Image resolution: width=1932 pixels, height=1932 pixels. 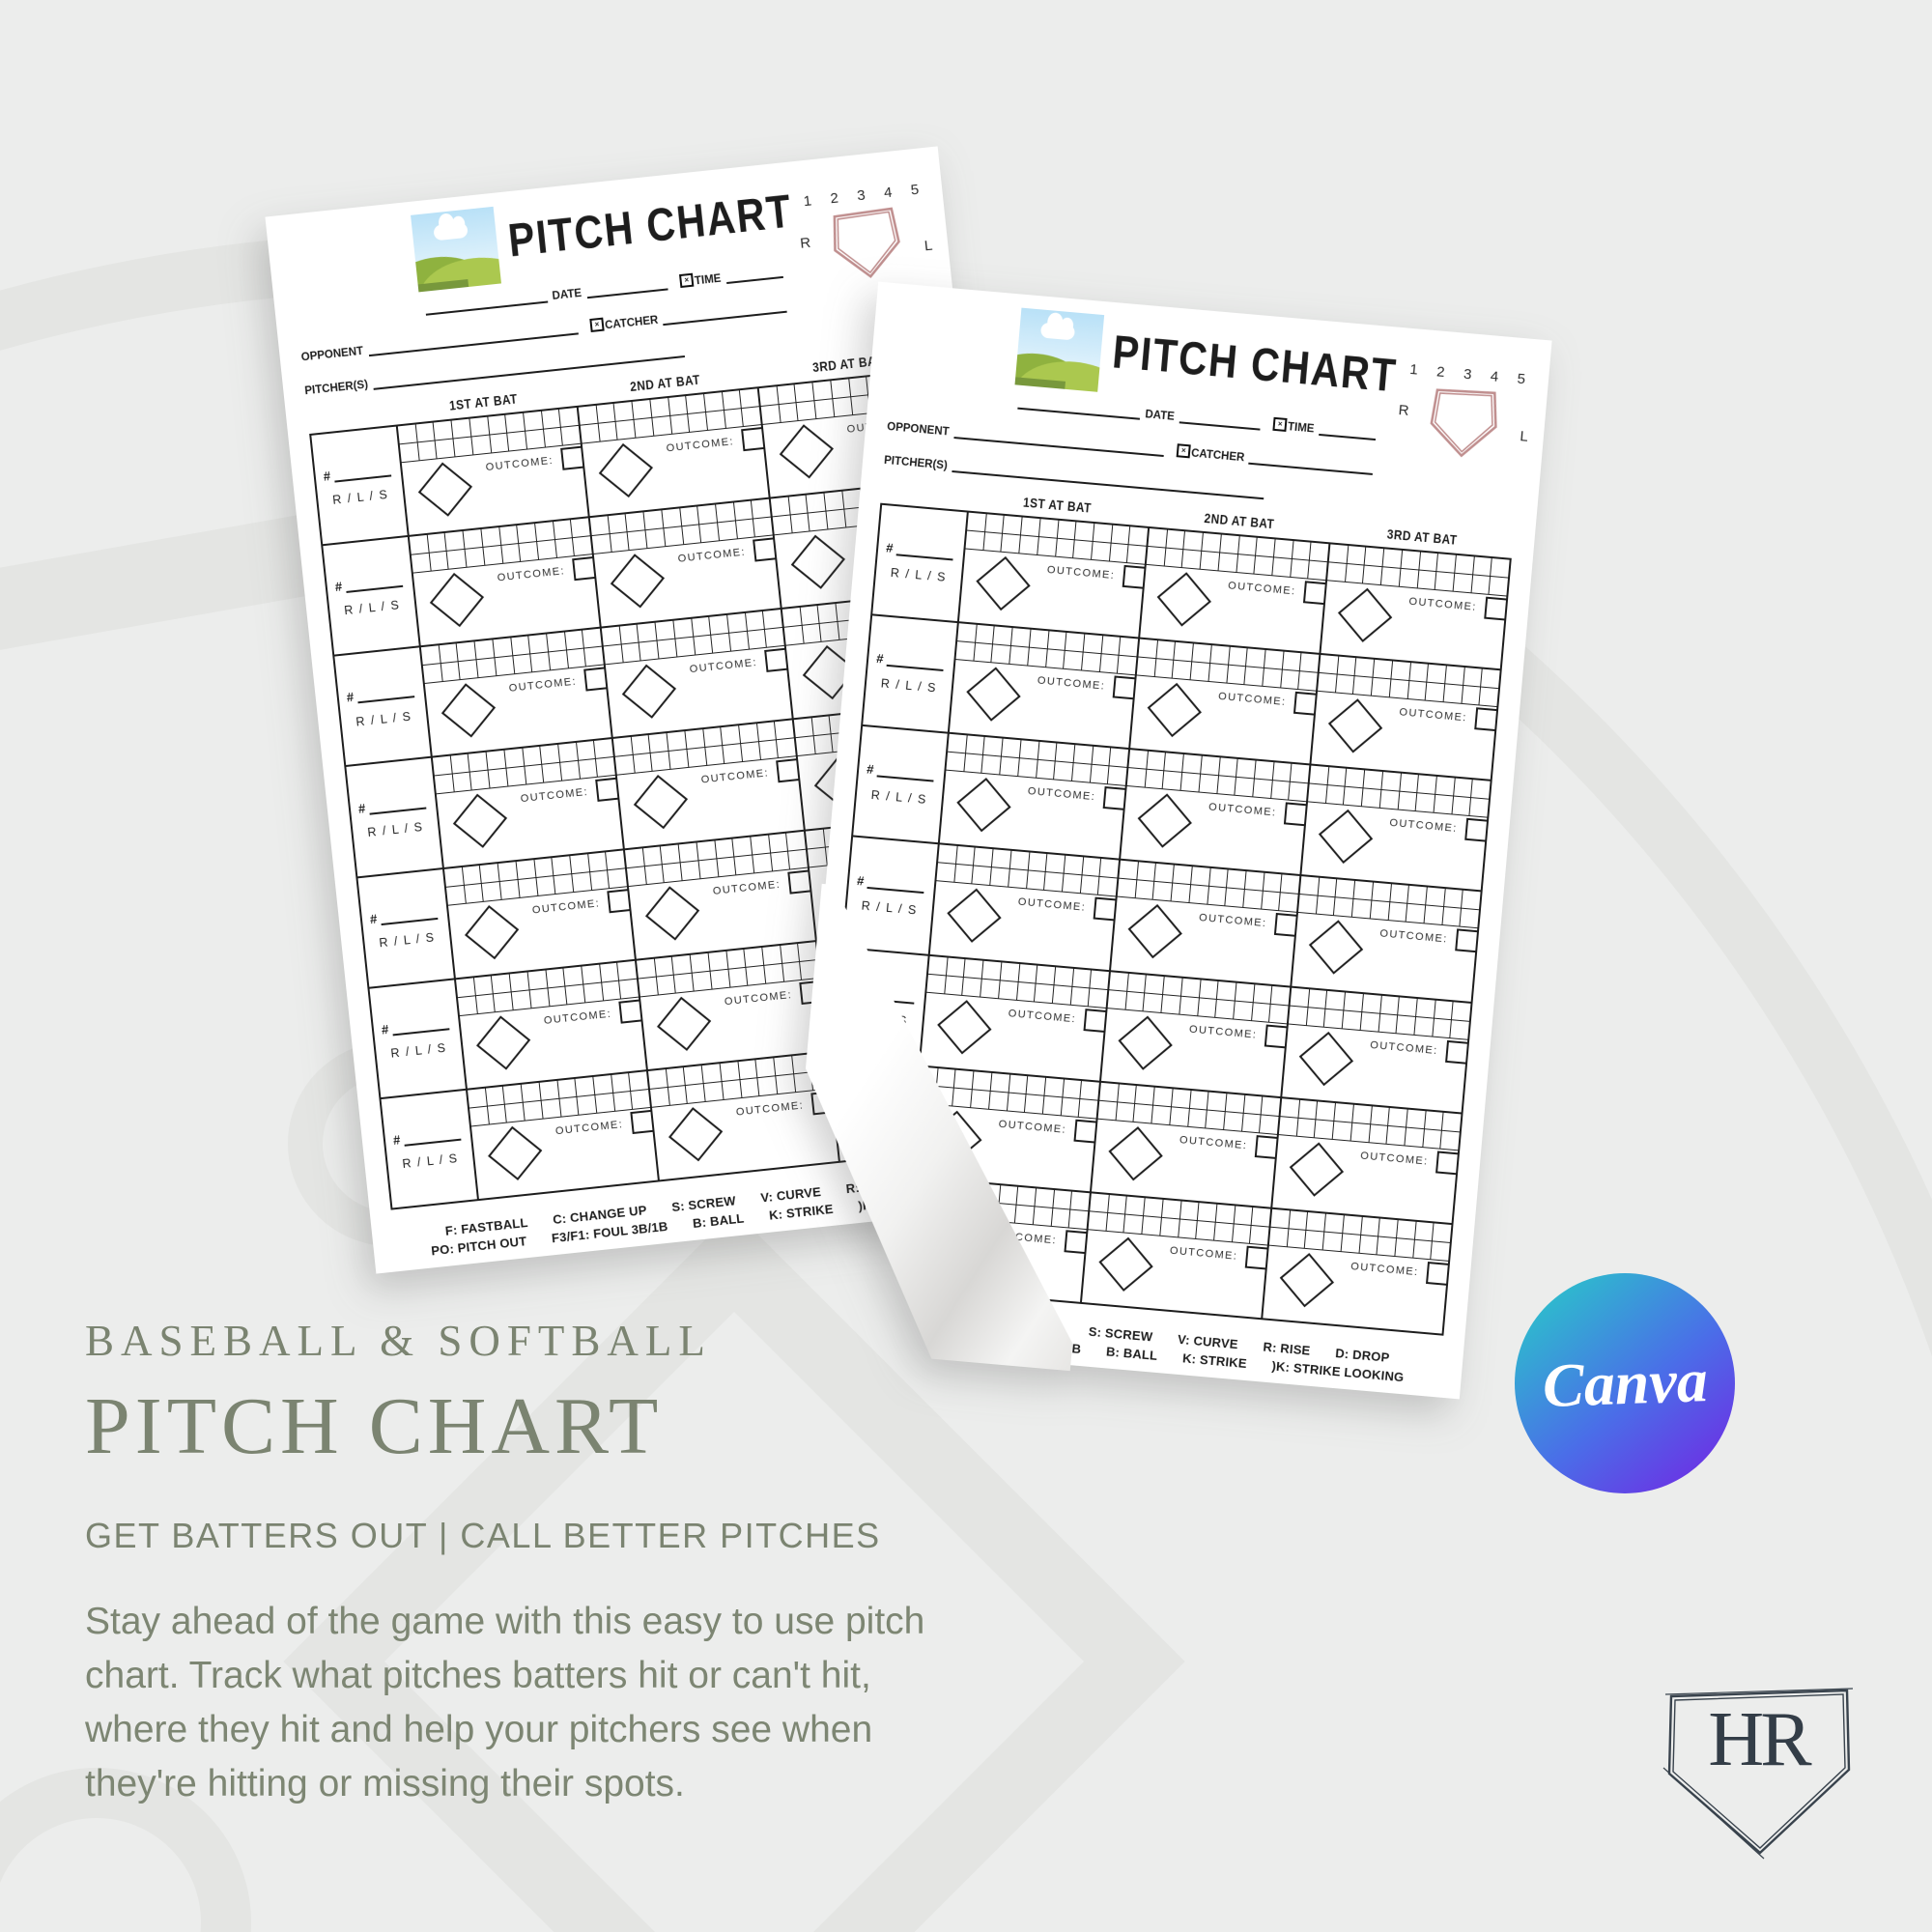 I want to click on outcome-label: OUTCOME:, so click(x=1433, y=715).